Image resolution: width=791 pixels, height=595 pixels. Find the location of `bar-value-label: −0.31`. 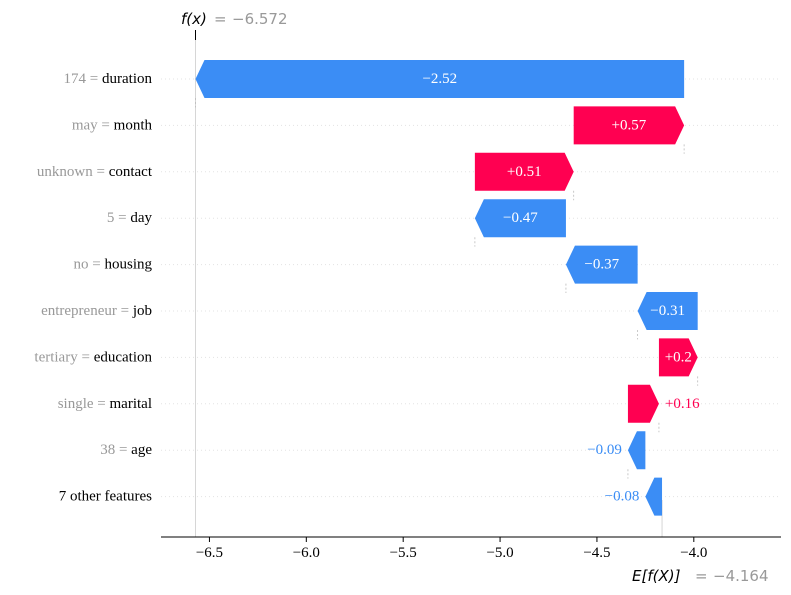

bar-value-label: −0.31 is located at coordinates (667, 311).